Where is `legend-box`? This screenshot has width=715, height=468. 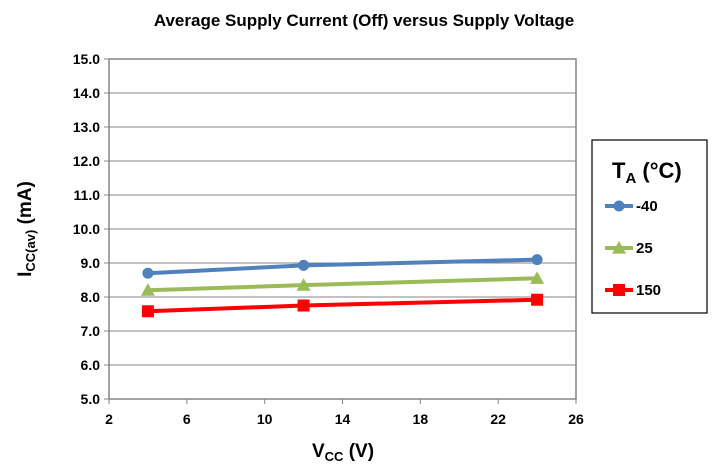 legend-box is located at coordinates (649, 226).